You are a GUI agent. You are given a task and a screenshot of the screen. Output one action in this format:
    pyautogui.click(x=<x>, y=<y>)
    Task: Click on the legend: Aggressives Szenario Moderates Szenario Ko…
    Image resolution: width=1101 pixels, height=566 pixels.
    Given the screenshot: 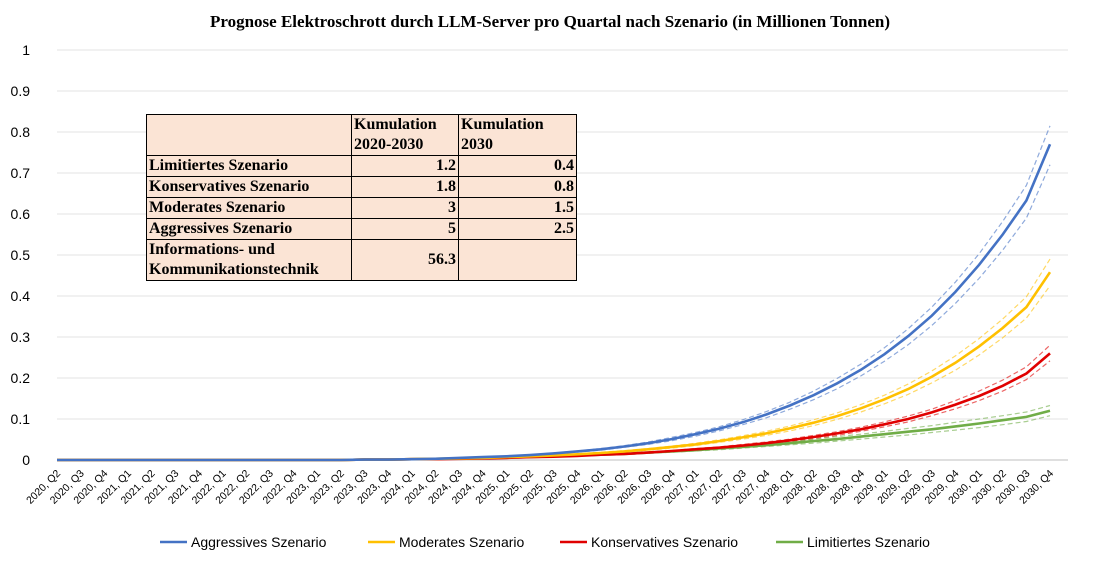 What is the action you would take?
    pyautogui.click(x=545, y=542)
    